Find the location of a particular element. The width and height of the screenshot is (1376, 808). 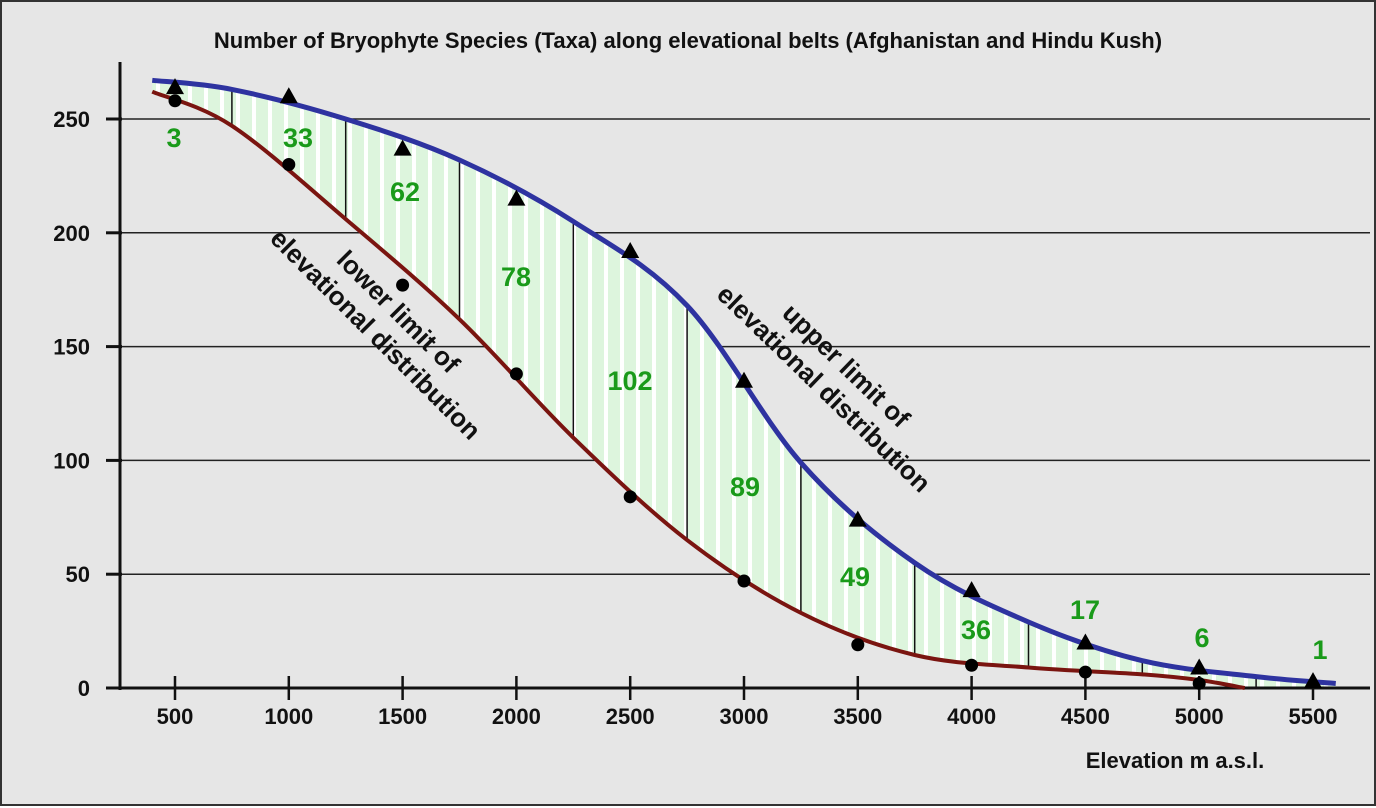

y-tick-label: 50 is located at coordinates (78, 574).